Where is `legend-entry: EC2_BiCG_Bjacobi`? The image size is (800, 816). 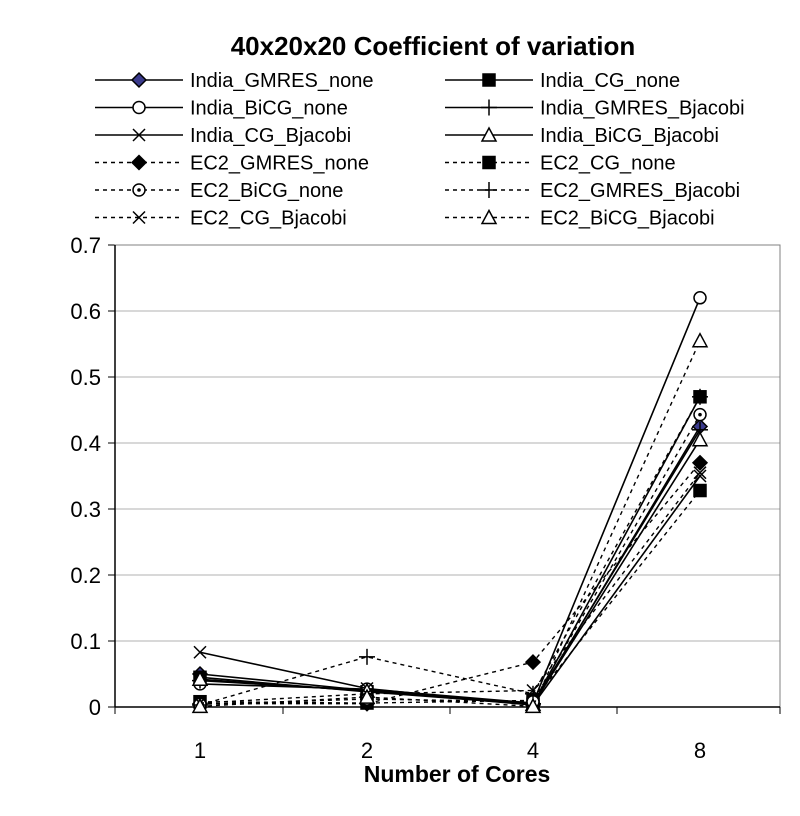
legend-entry: EC2_BiCG_Bjacobi is located at coordinates (580, 219).